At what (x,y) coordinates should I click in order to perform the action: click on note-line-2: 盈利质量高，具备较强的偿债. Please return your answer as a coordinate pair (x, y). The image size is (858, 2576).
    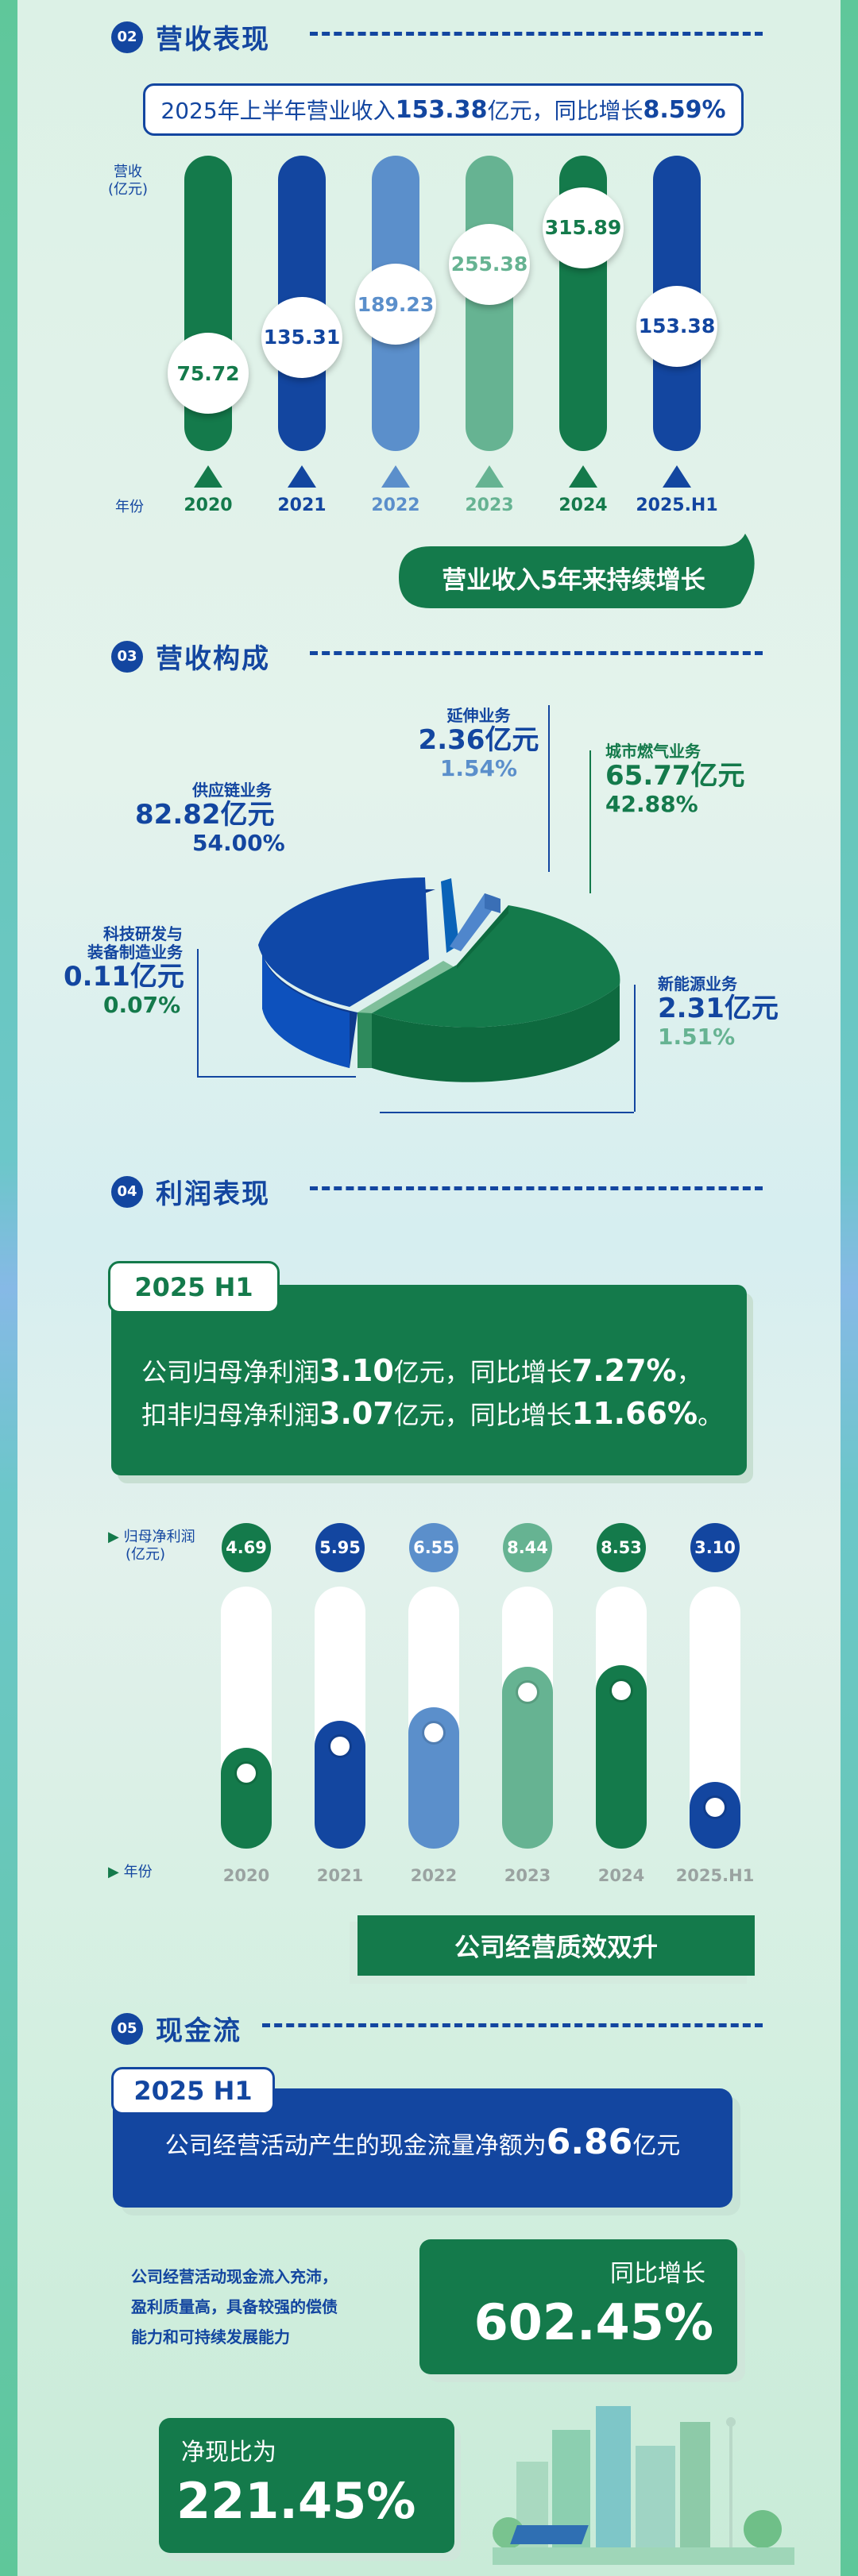
    Looking at the image, I should click on (234, 2306).